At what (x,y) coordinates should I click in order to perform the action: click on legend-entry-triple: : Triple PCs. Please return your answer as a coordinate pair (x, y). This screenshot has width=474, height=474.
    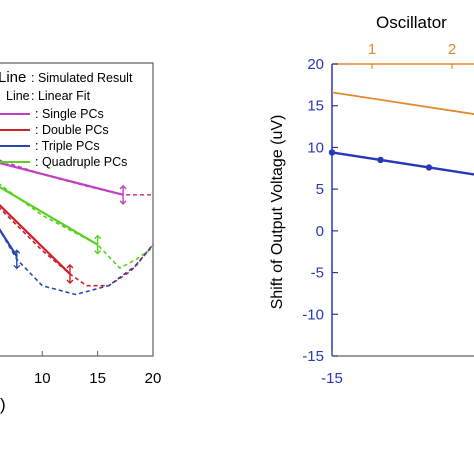
    Looking at the image, I should click on (67, 146).